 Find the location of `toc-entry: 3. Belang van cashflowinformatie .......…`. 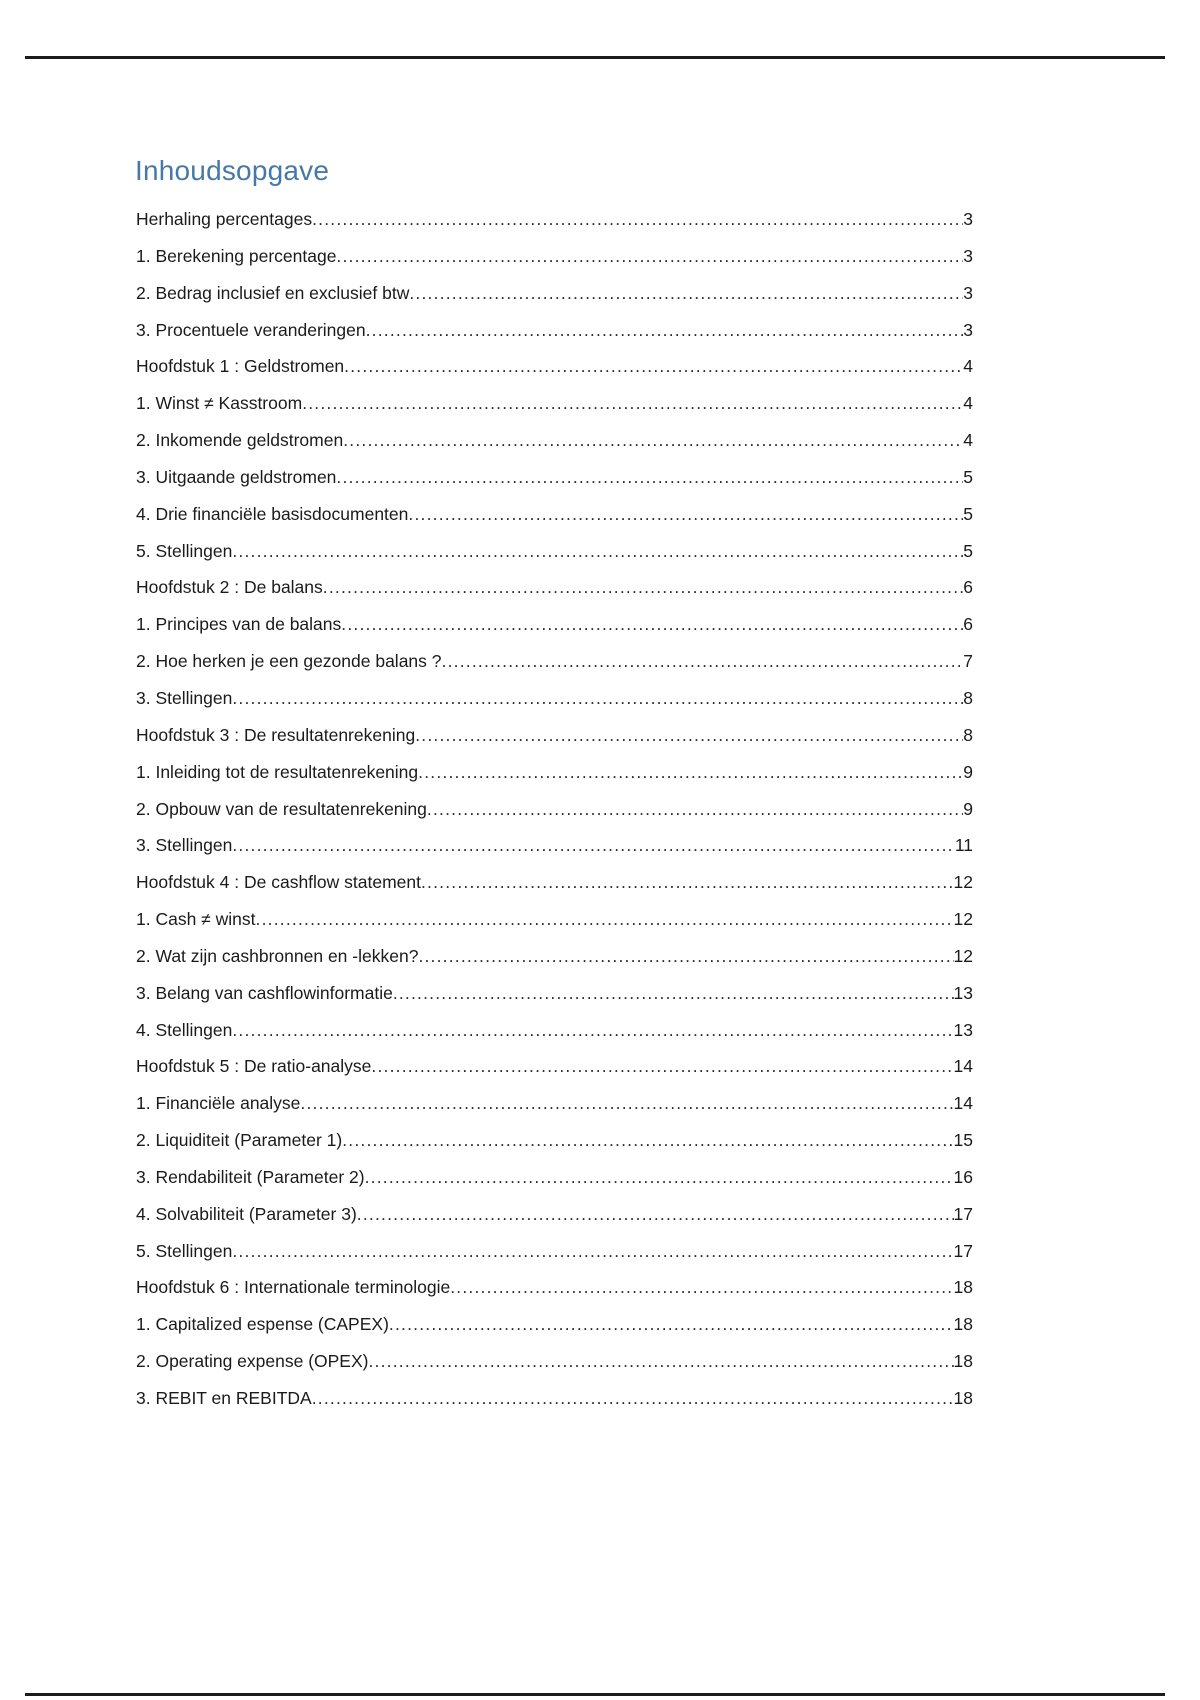

toc-entry: 3. Belang van cashflowinformatie .......… is located at coordinates (554, 993).